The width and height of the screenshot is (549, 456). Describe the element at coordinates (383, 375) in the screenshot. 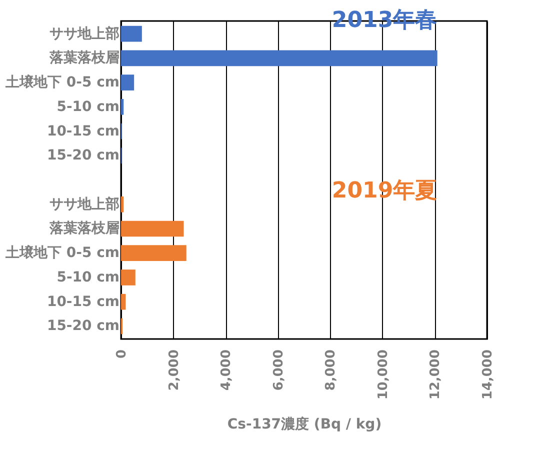

I see `x-tick-label: 10,000` at that location.